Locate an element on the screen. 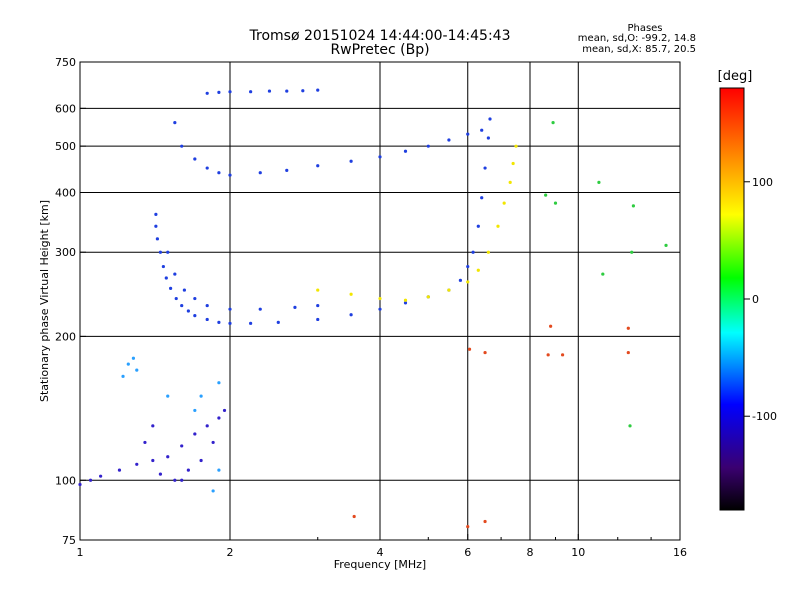 Image resolution: width=800 pixels, height=600 pixels. y-tick-label: 400 is located at coordinates (65, 192).